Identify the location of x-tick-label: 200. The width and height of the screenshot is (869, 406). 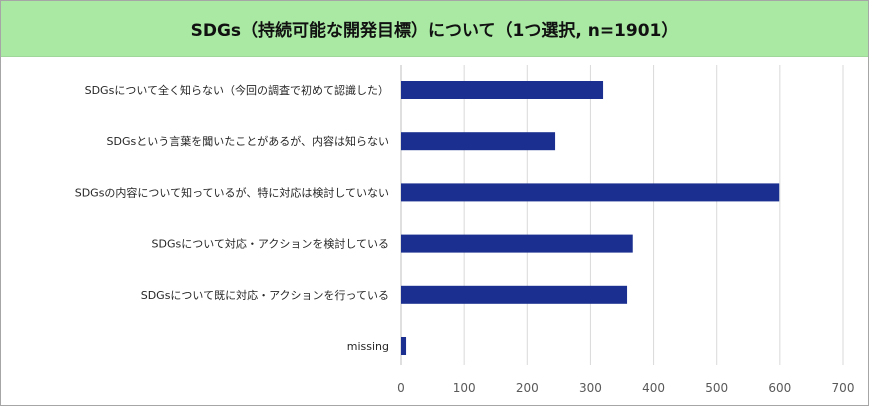
(527, 388).